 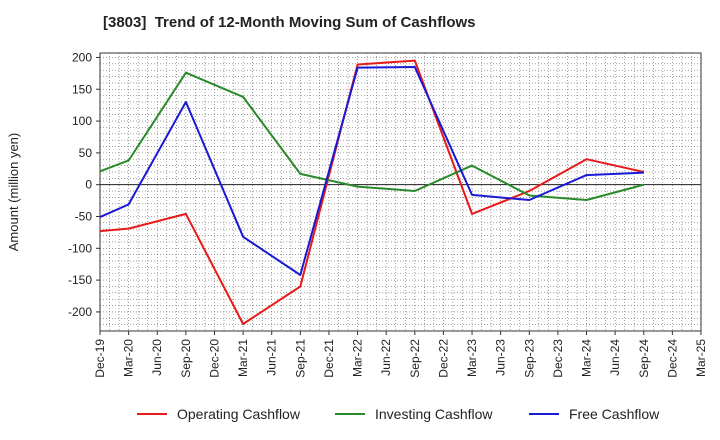 I want to click on legend-label: Investing Cashflow, so click(x=434, y=414).